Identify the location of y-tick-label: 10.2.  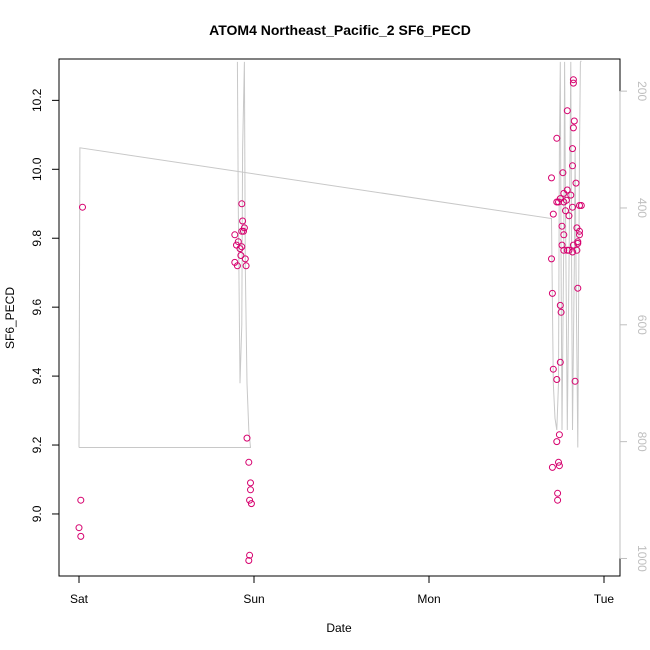
(37, 100).